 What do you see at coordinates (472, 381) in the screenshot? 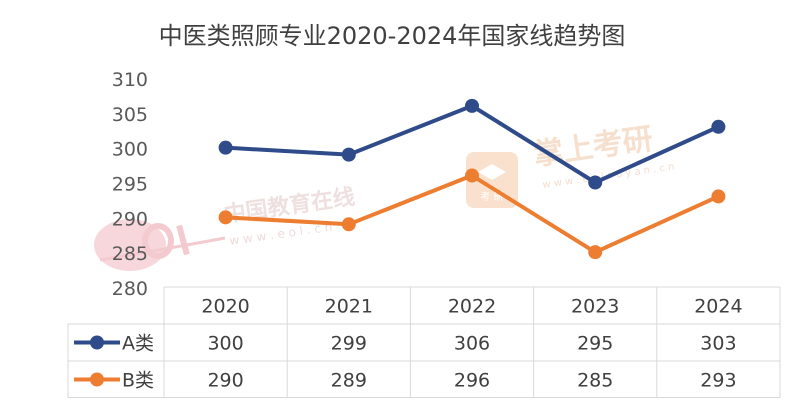
I see `data-table-cell: 296` at bounding box center [472, 381].